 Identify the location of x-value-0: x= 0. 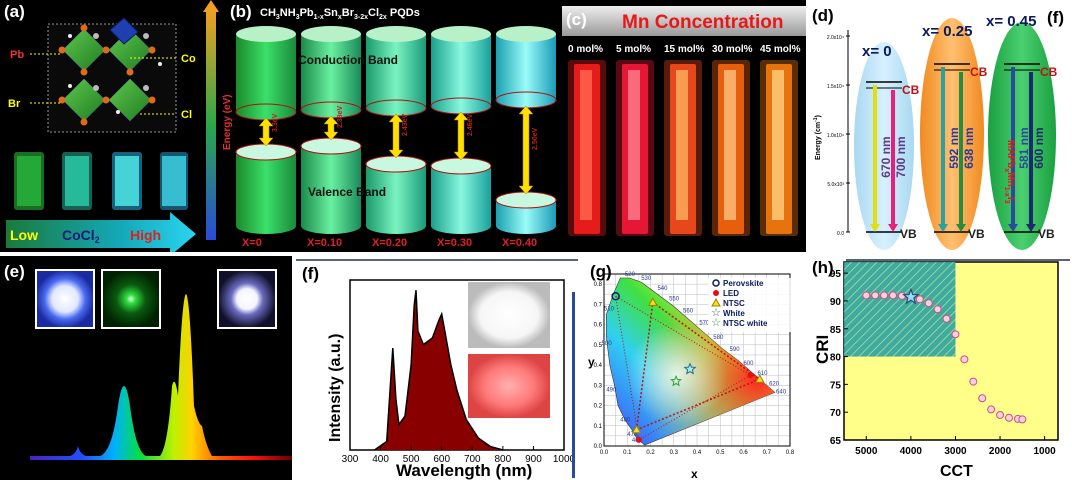
(877, 51).